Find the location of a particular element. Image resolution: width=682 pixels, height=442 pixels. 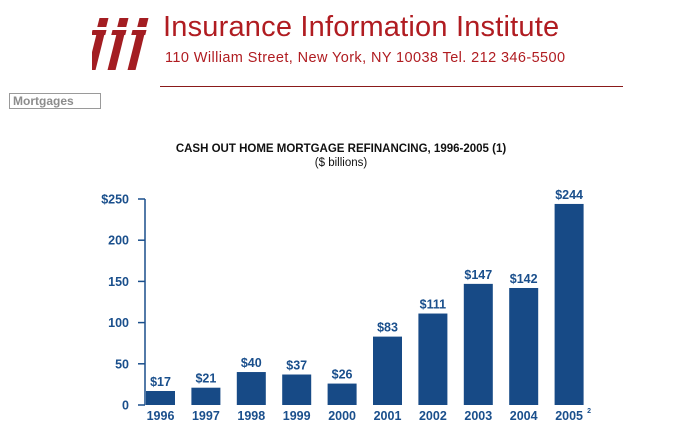

org-name: Insurance Information Institute is located at coordinates (361, 27).